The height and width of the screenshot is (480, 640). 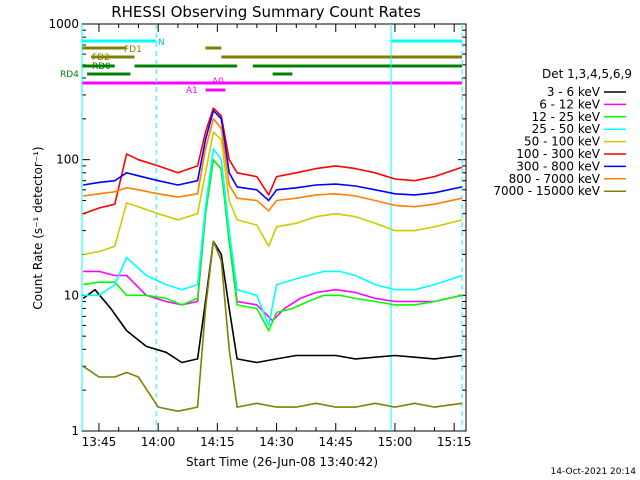 I want to click on legend-label: 800 - 7000 keV, so click(x=555, y=179).